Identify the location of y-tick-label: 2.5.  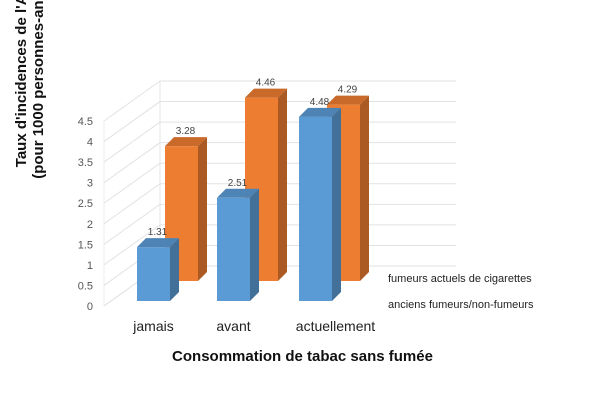
(85, 204).